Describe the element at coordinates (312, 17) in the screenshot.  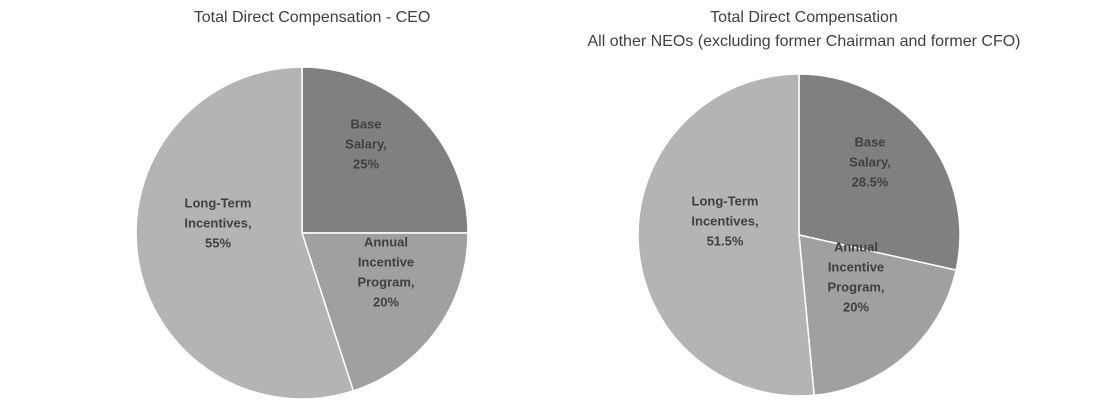
I see `chart-title-line: Total Direct Compensation - CEO` at that location.